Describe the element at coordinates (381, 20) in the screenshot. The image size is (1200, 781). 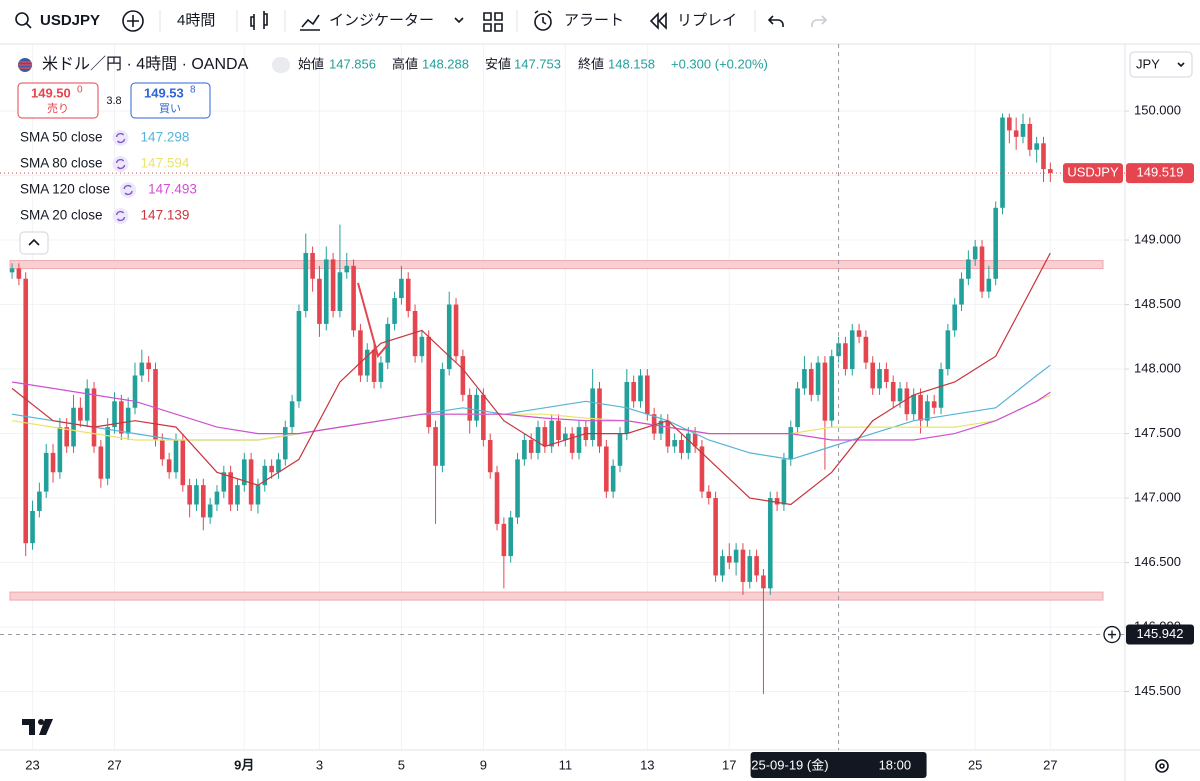
I see `indicators: インジケーター` at that location.